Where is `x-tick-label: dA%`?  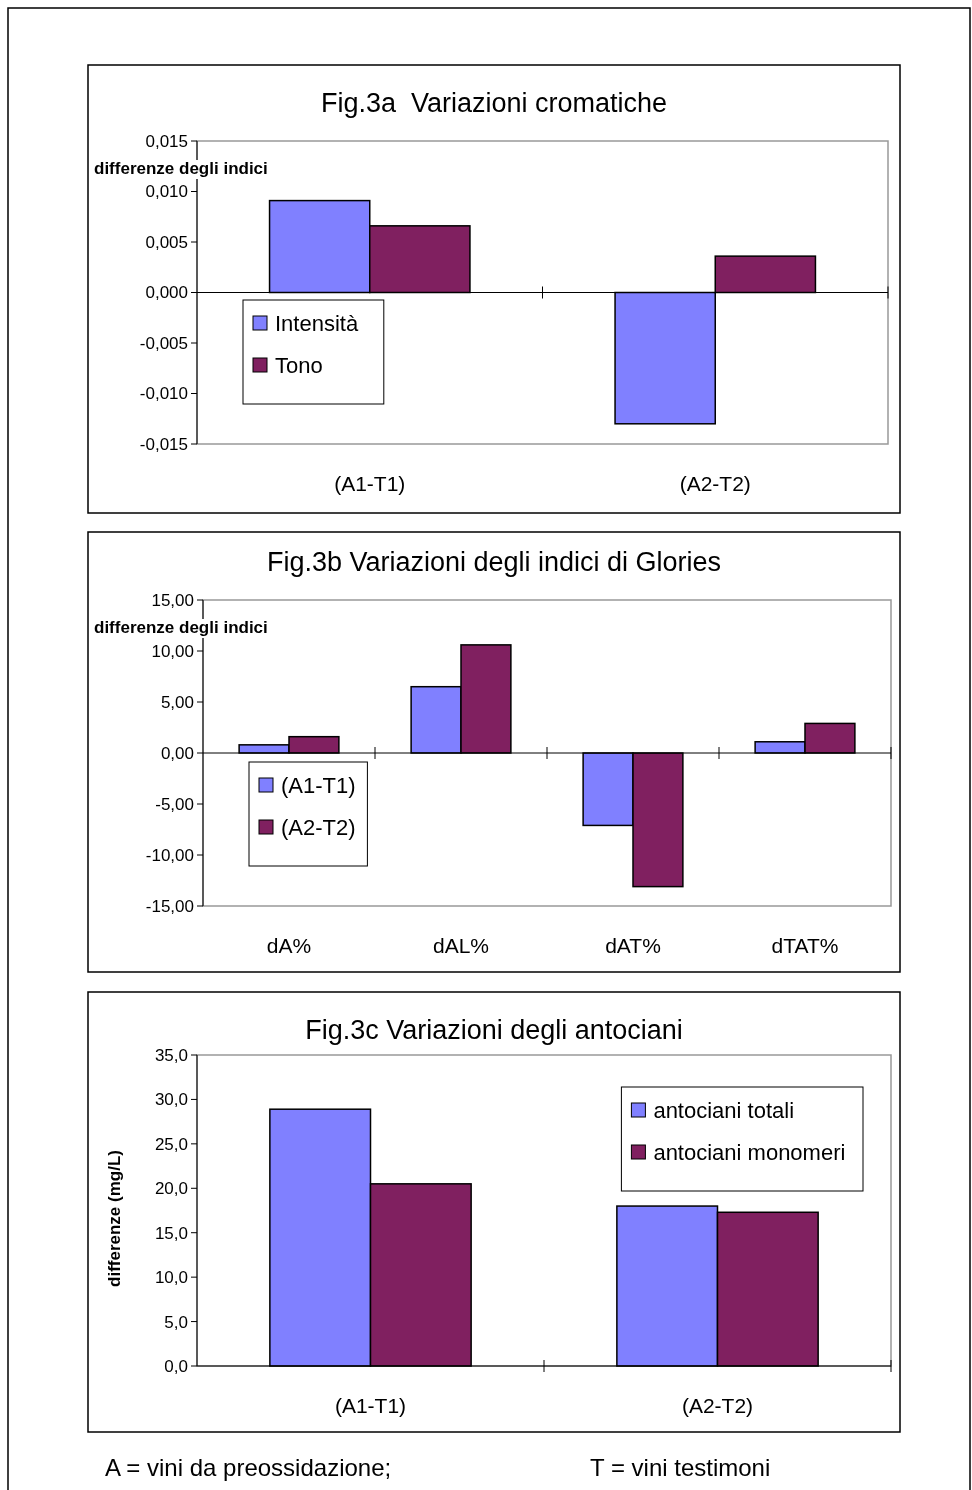
x-tick-label: dA% is located at coordinates (289, 945).